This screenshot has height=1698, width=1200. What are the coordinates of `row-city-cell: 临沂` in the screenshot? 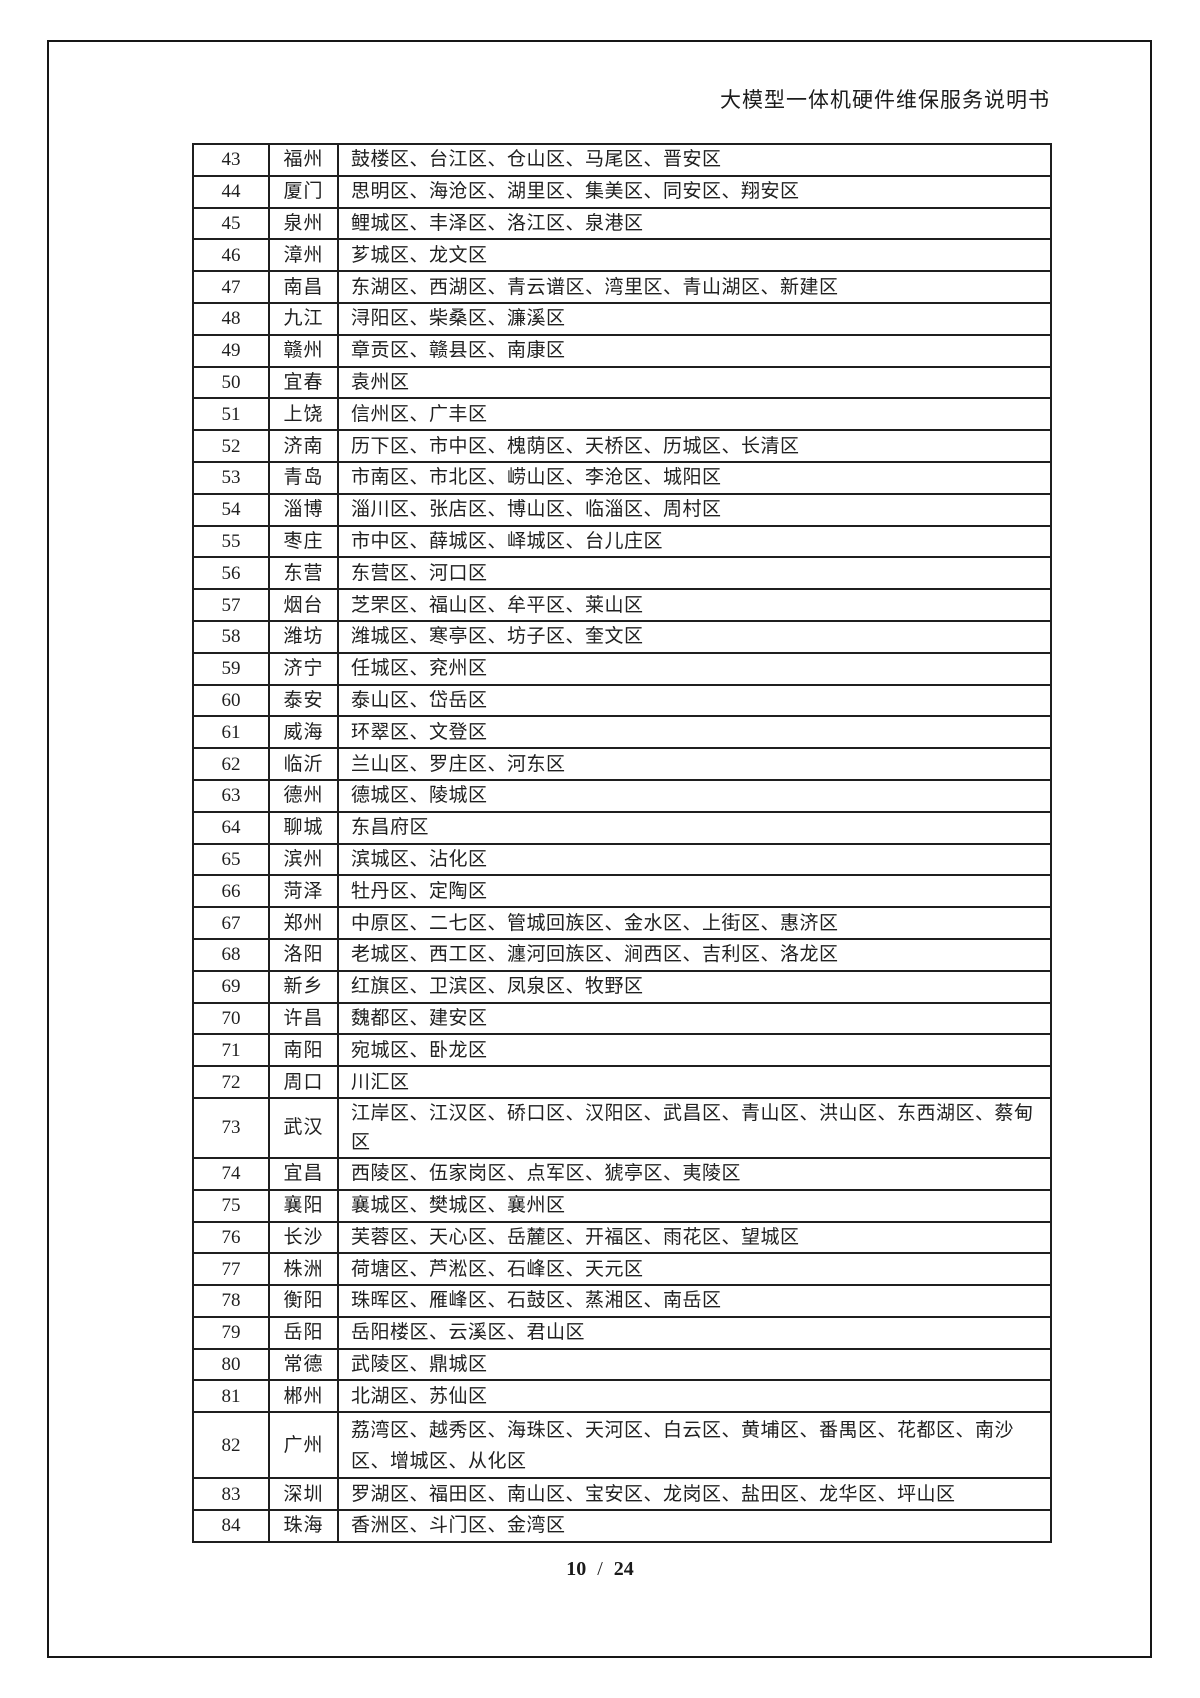 It's located at (303, 764).